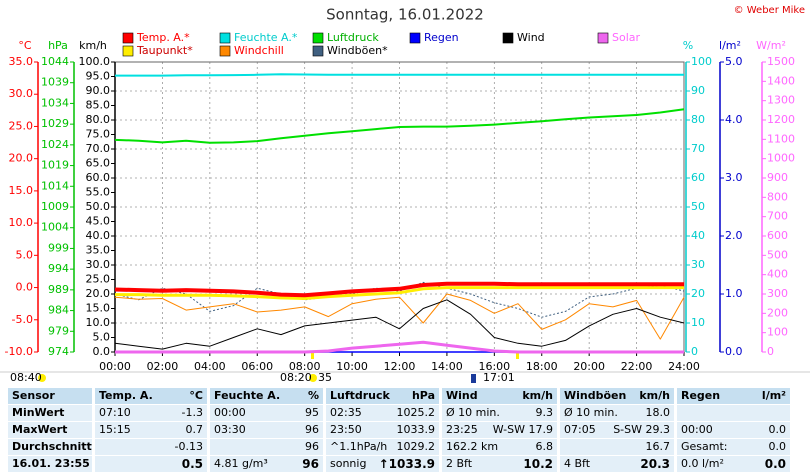  I want to click on table-cell: 15:15 0.7, so click(151, 430).